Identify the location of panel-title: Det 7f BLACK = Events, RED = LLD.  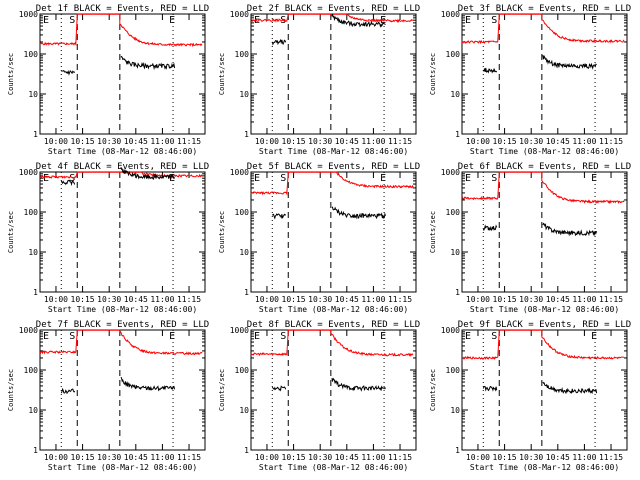
(122, 325).